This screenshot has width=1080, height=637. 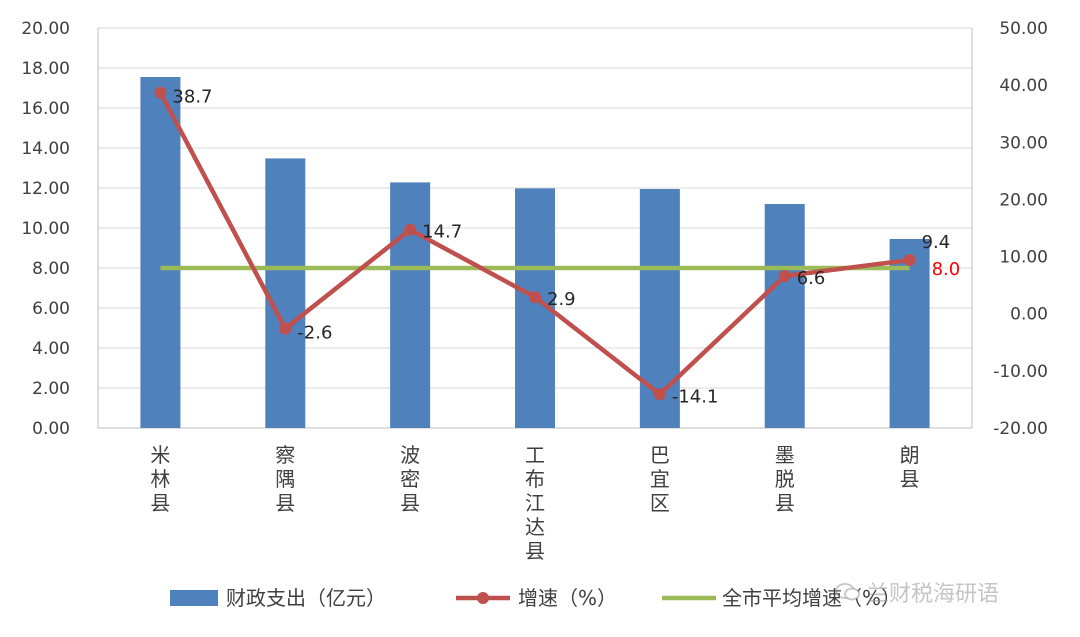 I want to click on y-left-tick-label: 14.00, so click(x=45, y=149).